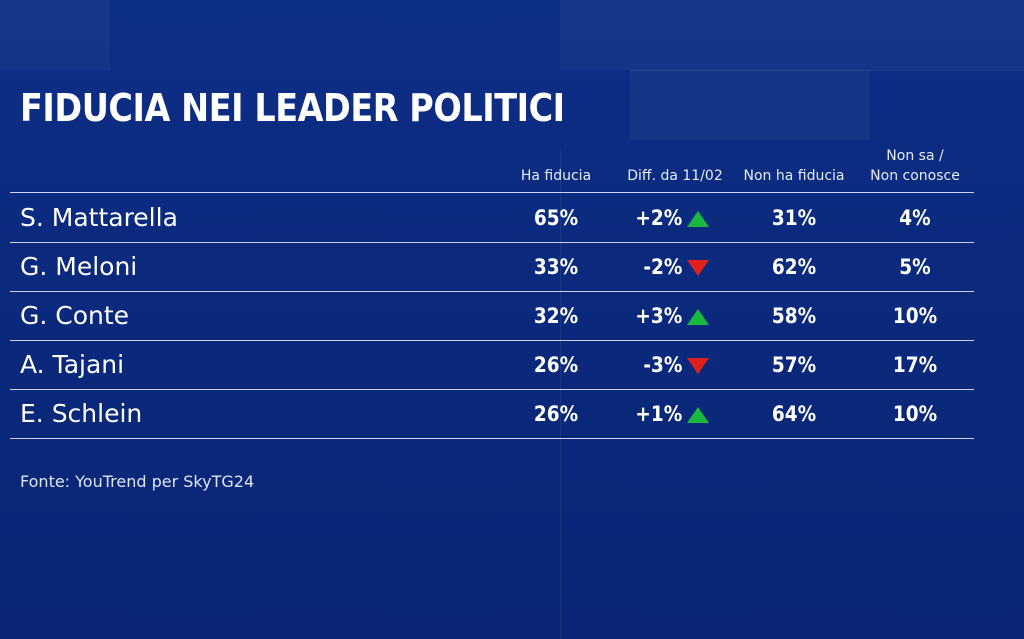 The image size is (1024, 639). I want to click on diff-value: -2%, so click(662, 267).